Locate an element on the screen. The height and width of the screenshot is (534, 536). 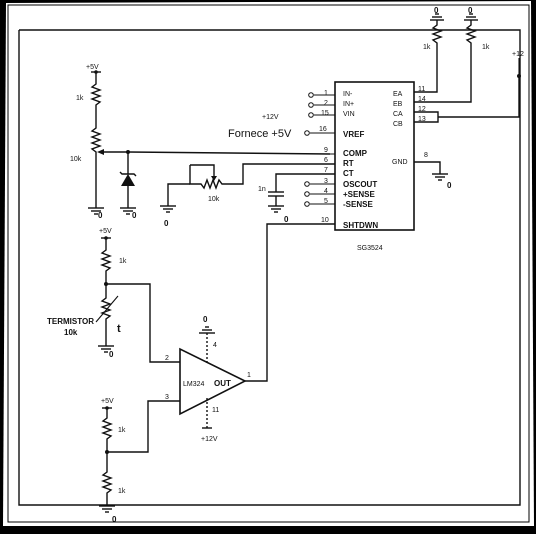
thermistor-value: 10k is located at coordinates (71, 332).